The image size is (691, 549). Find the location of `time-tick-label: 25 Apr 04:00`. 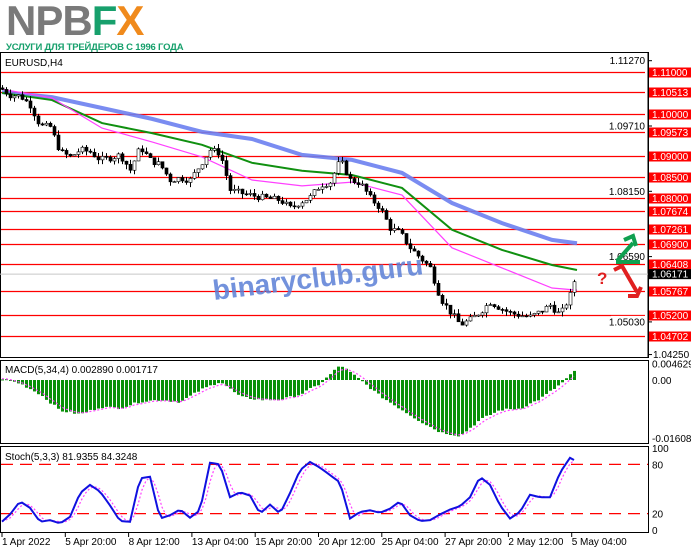

time-tick-label: 25 Apr 04:00 is located at coordinates (410, 542).